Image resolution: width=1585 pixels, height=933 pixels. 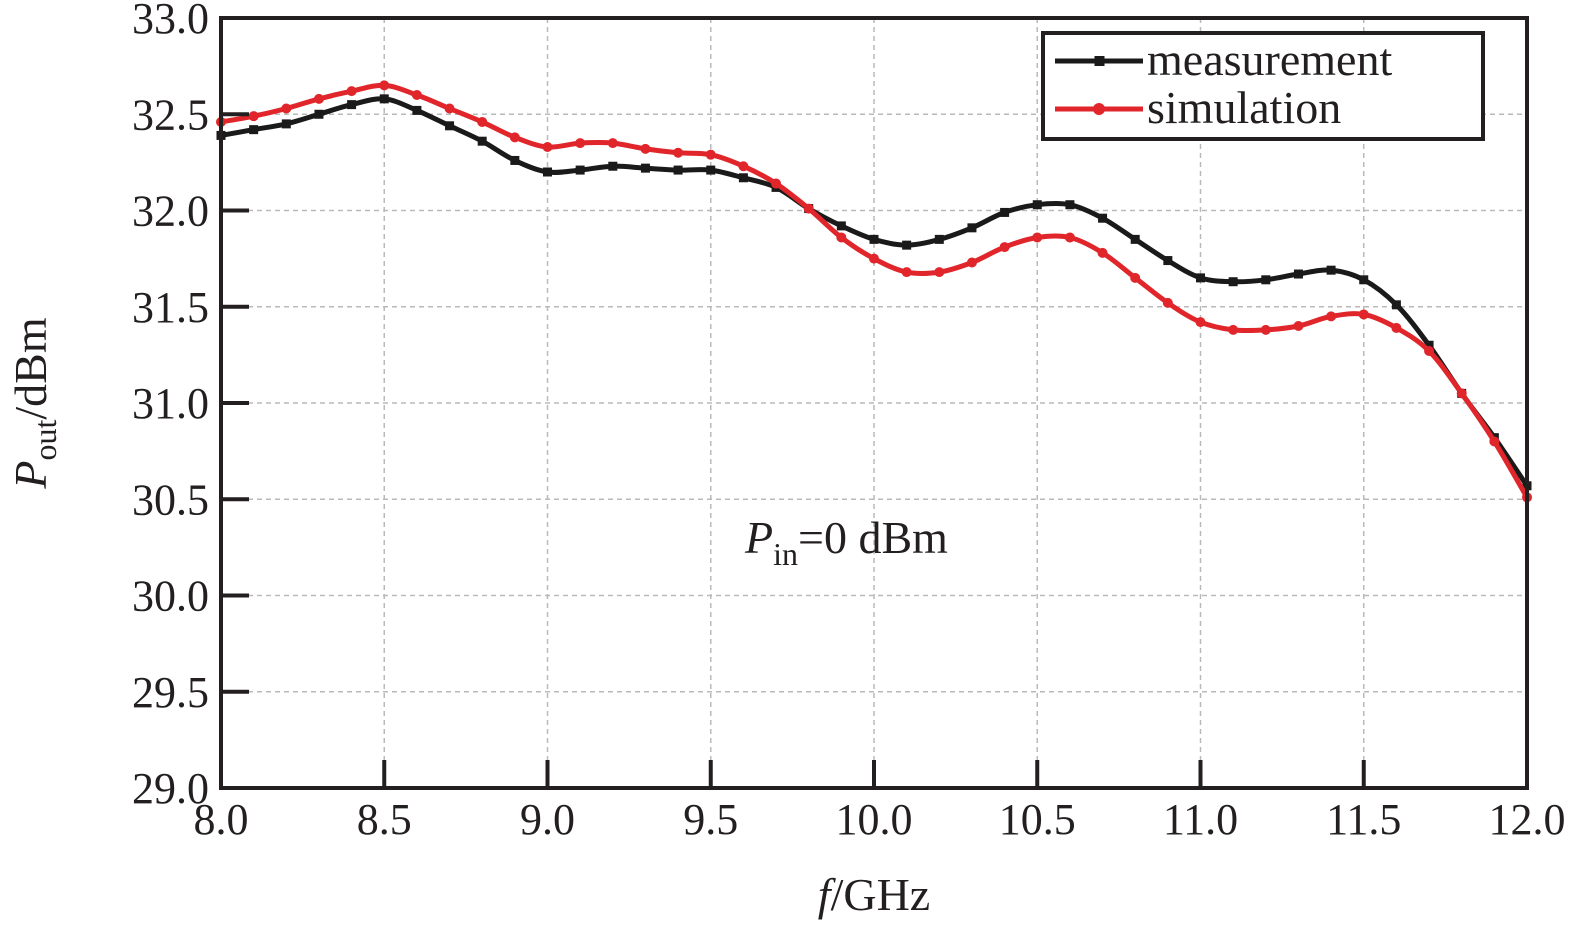 What do you see at coordinates (170, 114) in the screenshot?
I see `y-tick-label: 32.5` at bounding box center [170, 114].